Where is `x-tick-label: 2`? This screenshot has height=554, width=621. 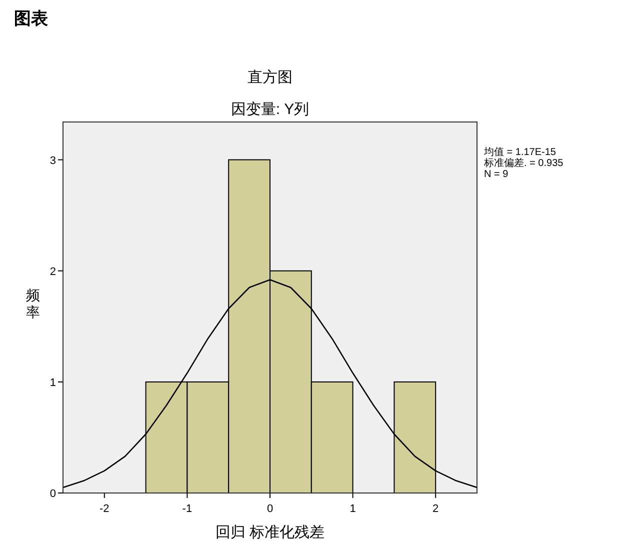 x-tick-label: 2 is located at coordinates (435, 509).